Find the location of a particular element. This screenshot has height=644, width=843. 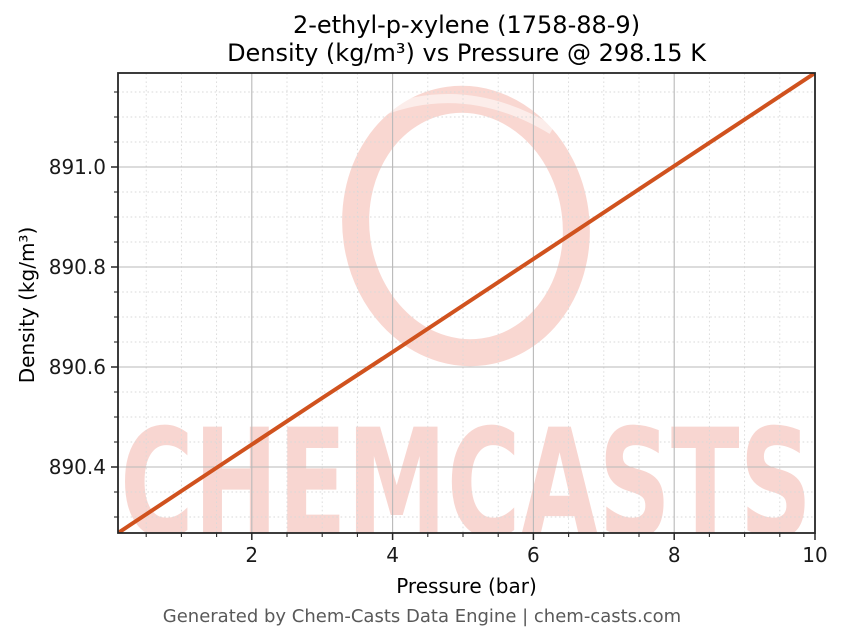

x-tick-label: 8 is located at coordinates (674, 555).